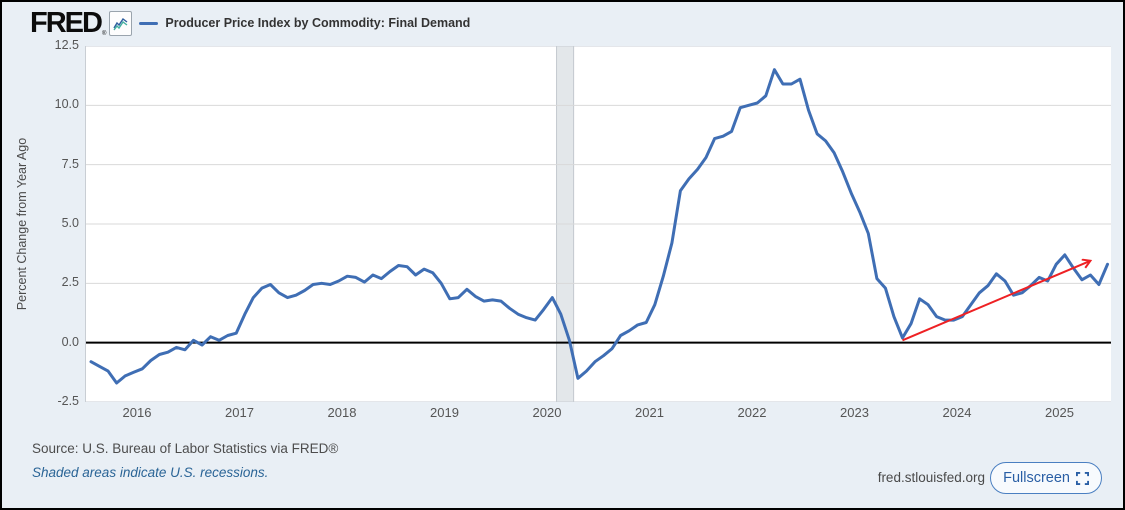  Describe the element at coordinates (70, 282) in the screenshot. I see `y-tick-label: 2.5` at that location.